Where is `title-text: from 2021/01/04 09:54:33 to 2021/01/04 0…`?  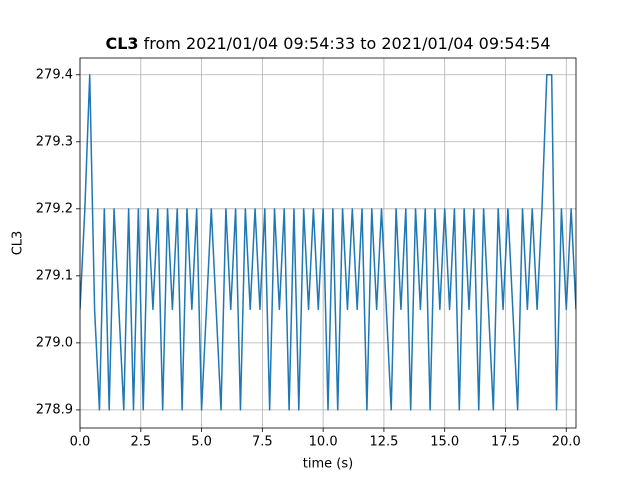 title-text: from 2021/01/04 09:54:33 to 2021/01/04 0… is located at coordinates (347, 43).